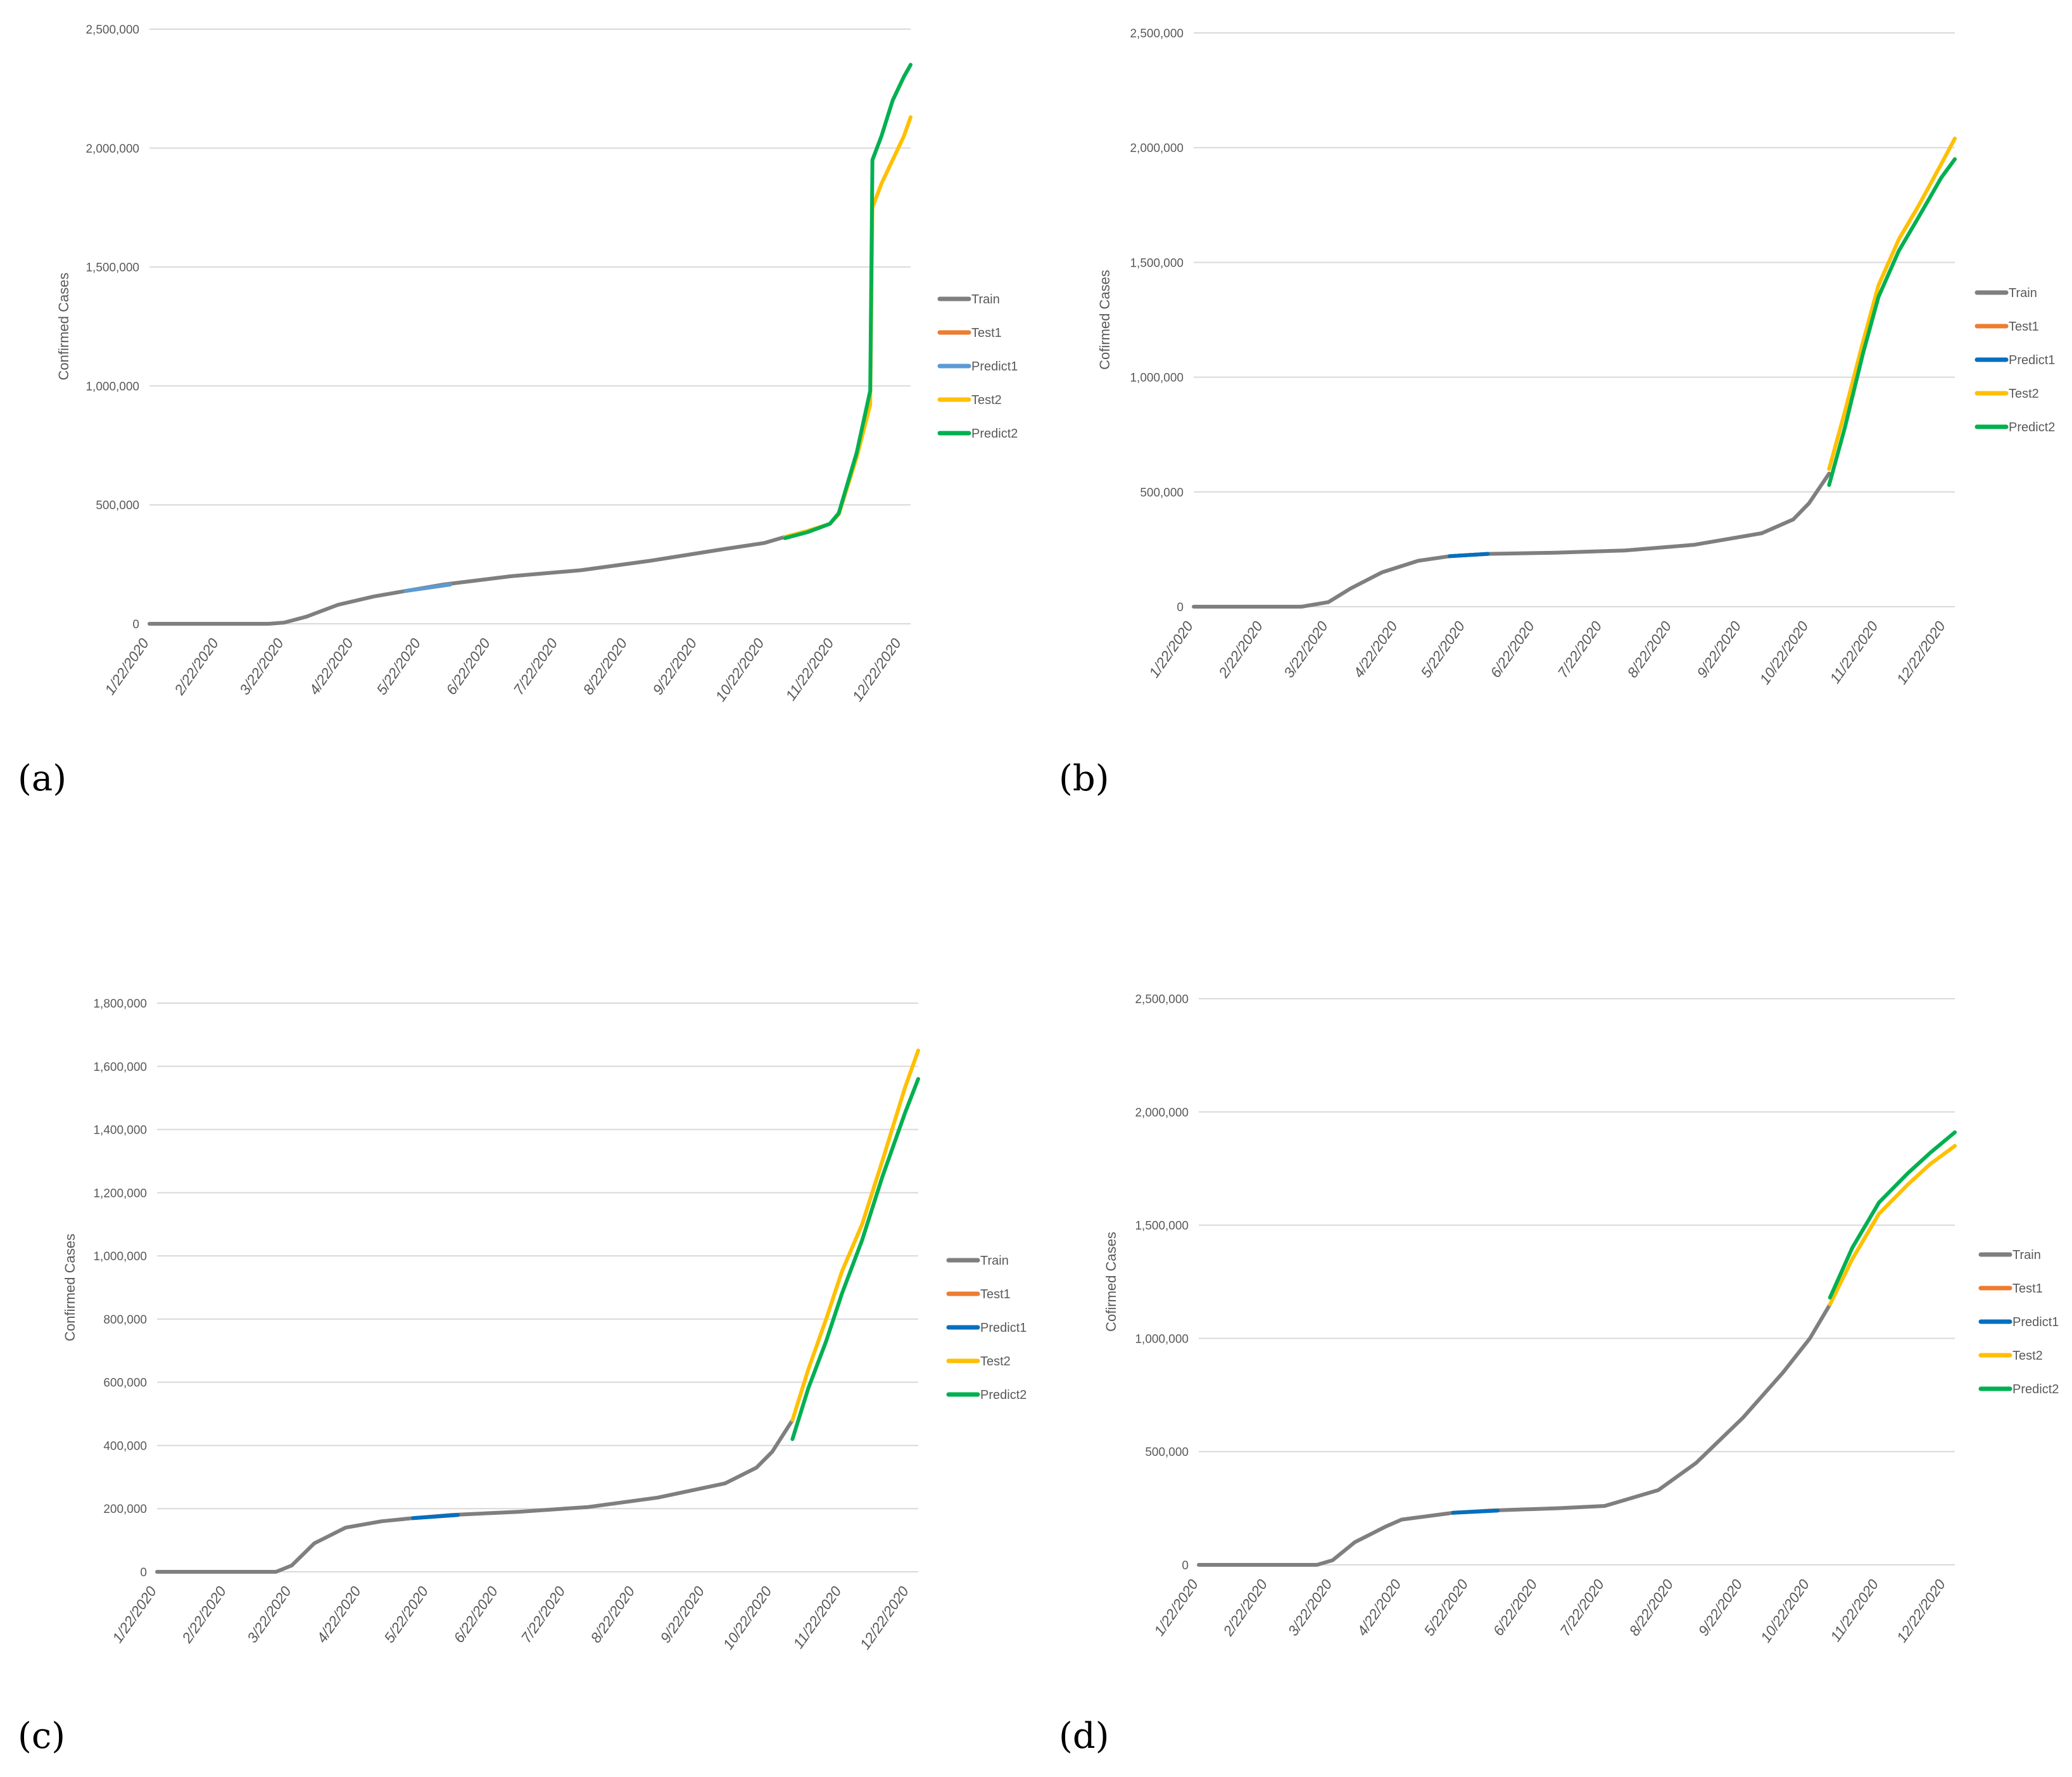 This screenshot has height=1777, width=2072. What do you see at coordinates (125, 1320) in the screenshot?
I see `y-tick-label: 800,000` at bounding box center [125, 1320].